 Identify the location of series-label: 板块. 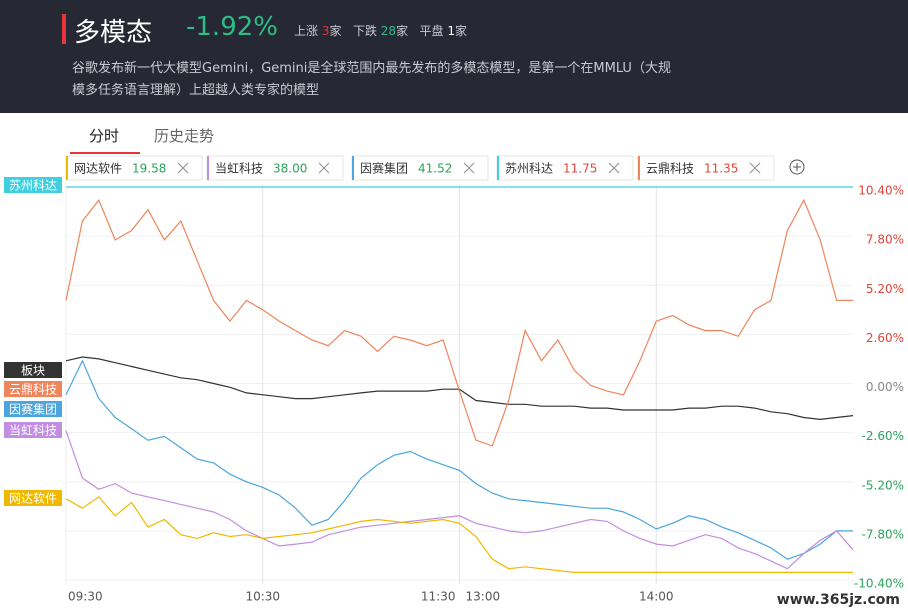
(33, 371).